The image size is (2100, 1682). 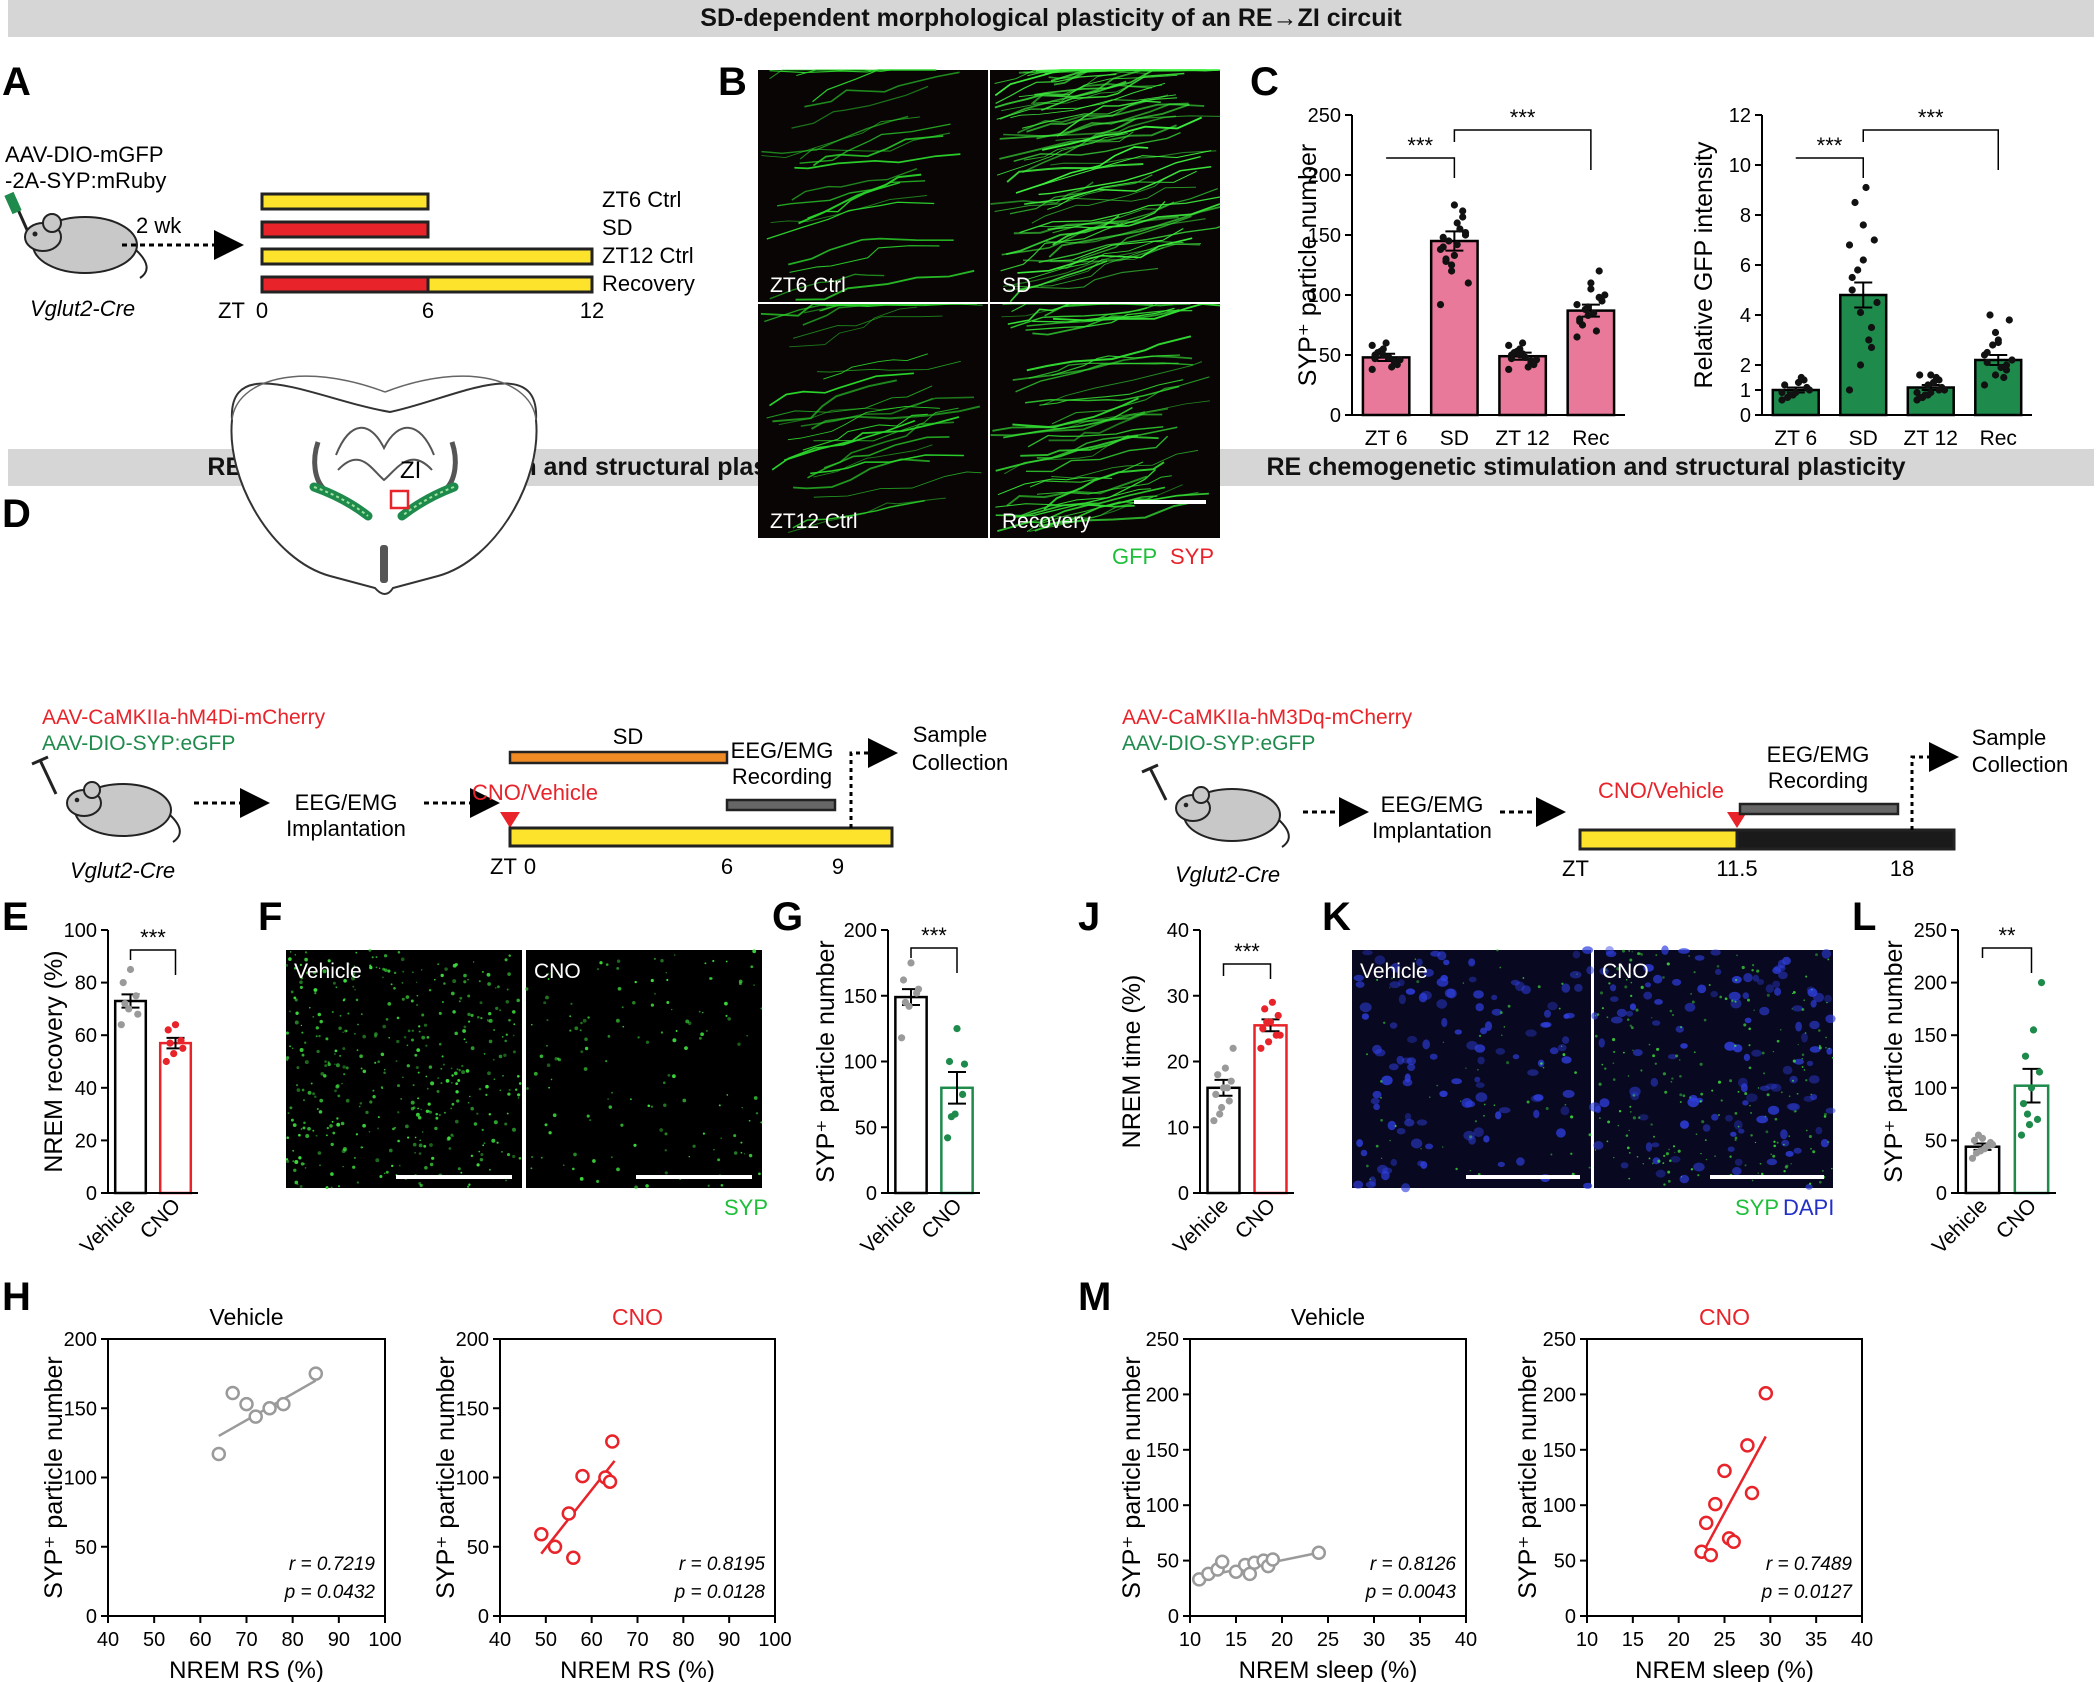 What do you see at coordinates (648, 283) in the screenshot?
I see `condition-recovery: Recovery` at bounding box center [648, 283].